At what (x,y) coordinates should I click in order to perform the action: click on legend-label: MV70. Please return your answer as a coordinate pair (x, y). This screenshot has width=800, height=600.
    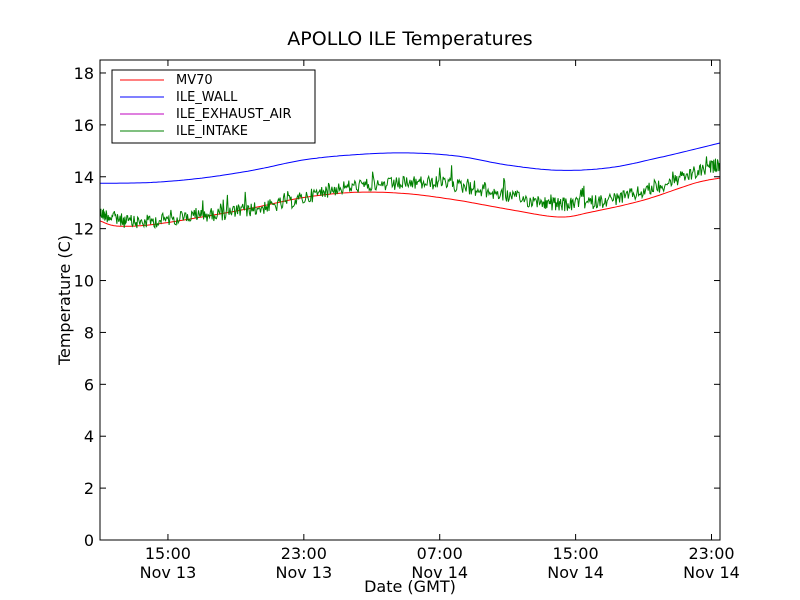
    Looking at the image, I should click on (194, 80).